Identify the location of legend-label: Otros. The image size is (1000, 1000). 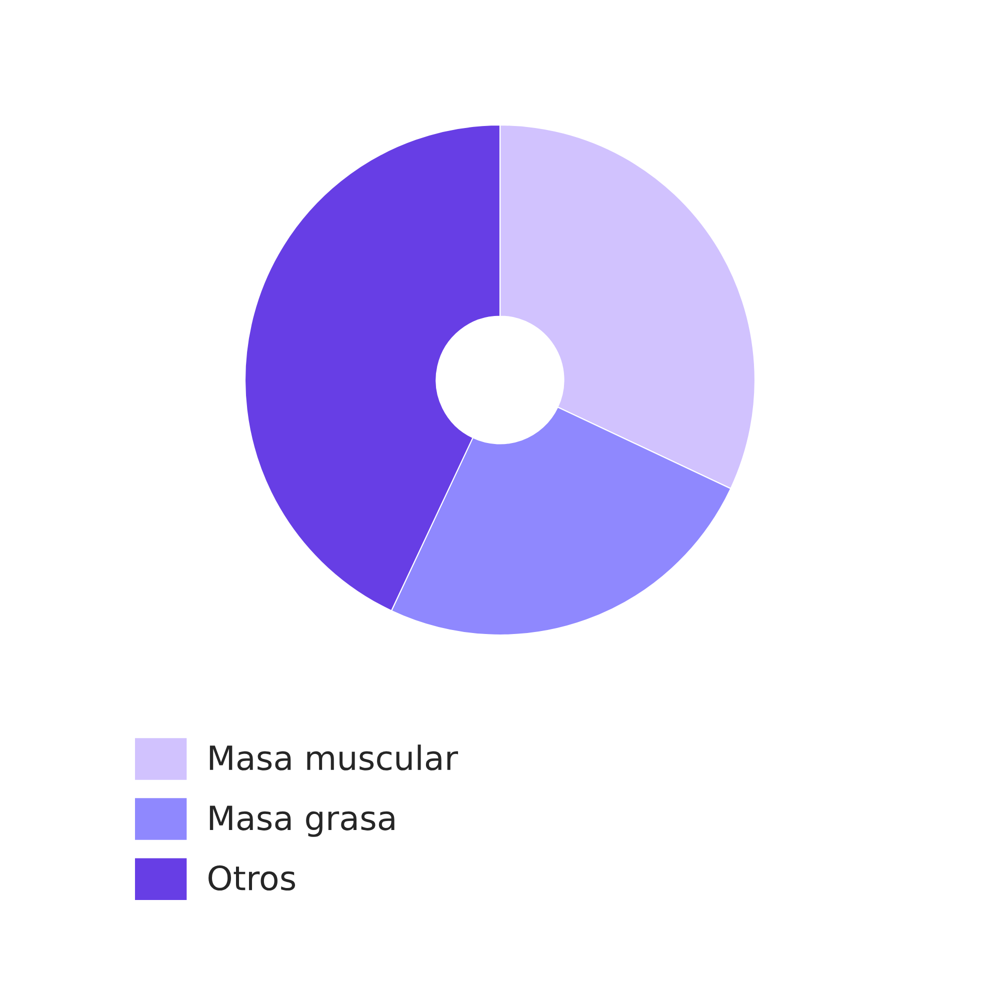
(252, 878).